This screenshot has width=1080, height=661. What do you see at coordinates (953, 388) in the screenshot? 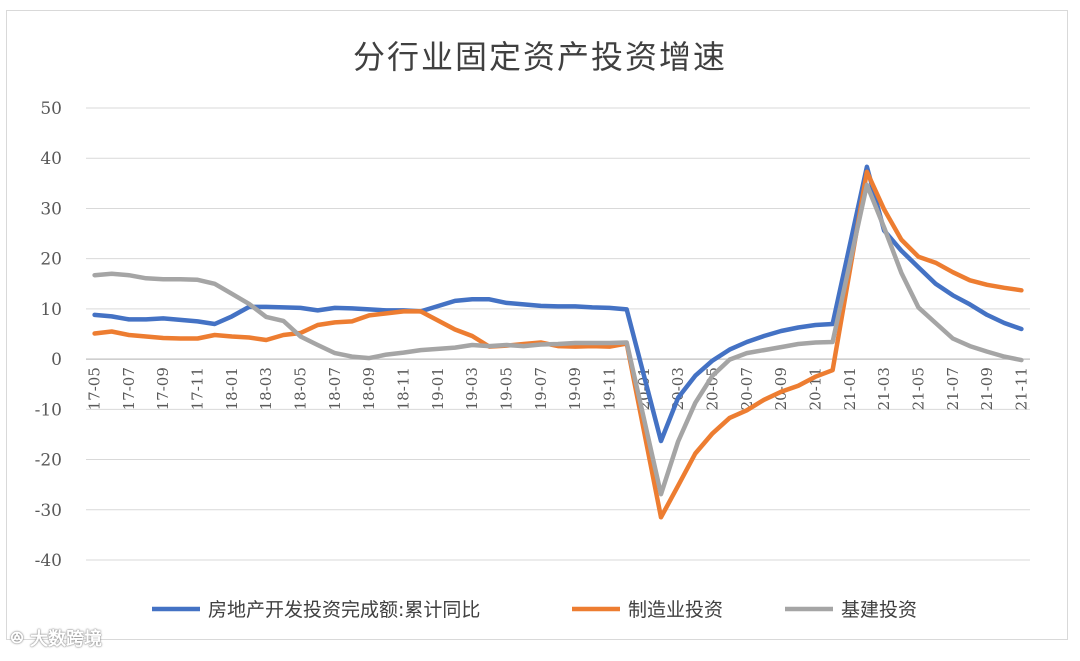
I see `x-tick-label: 21-07` at bounding box center [953, 388].